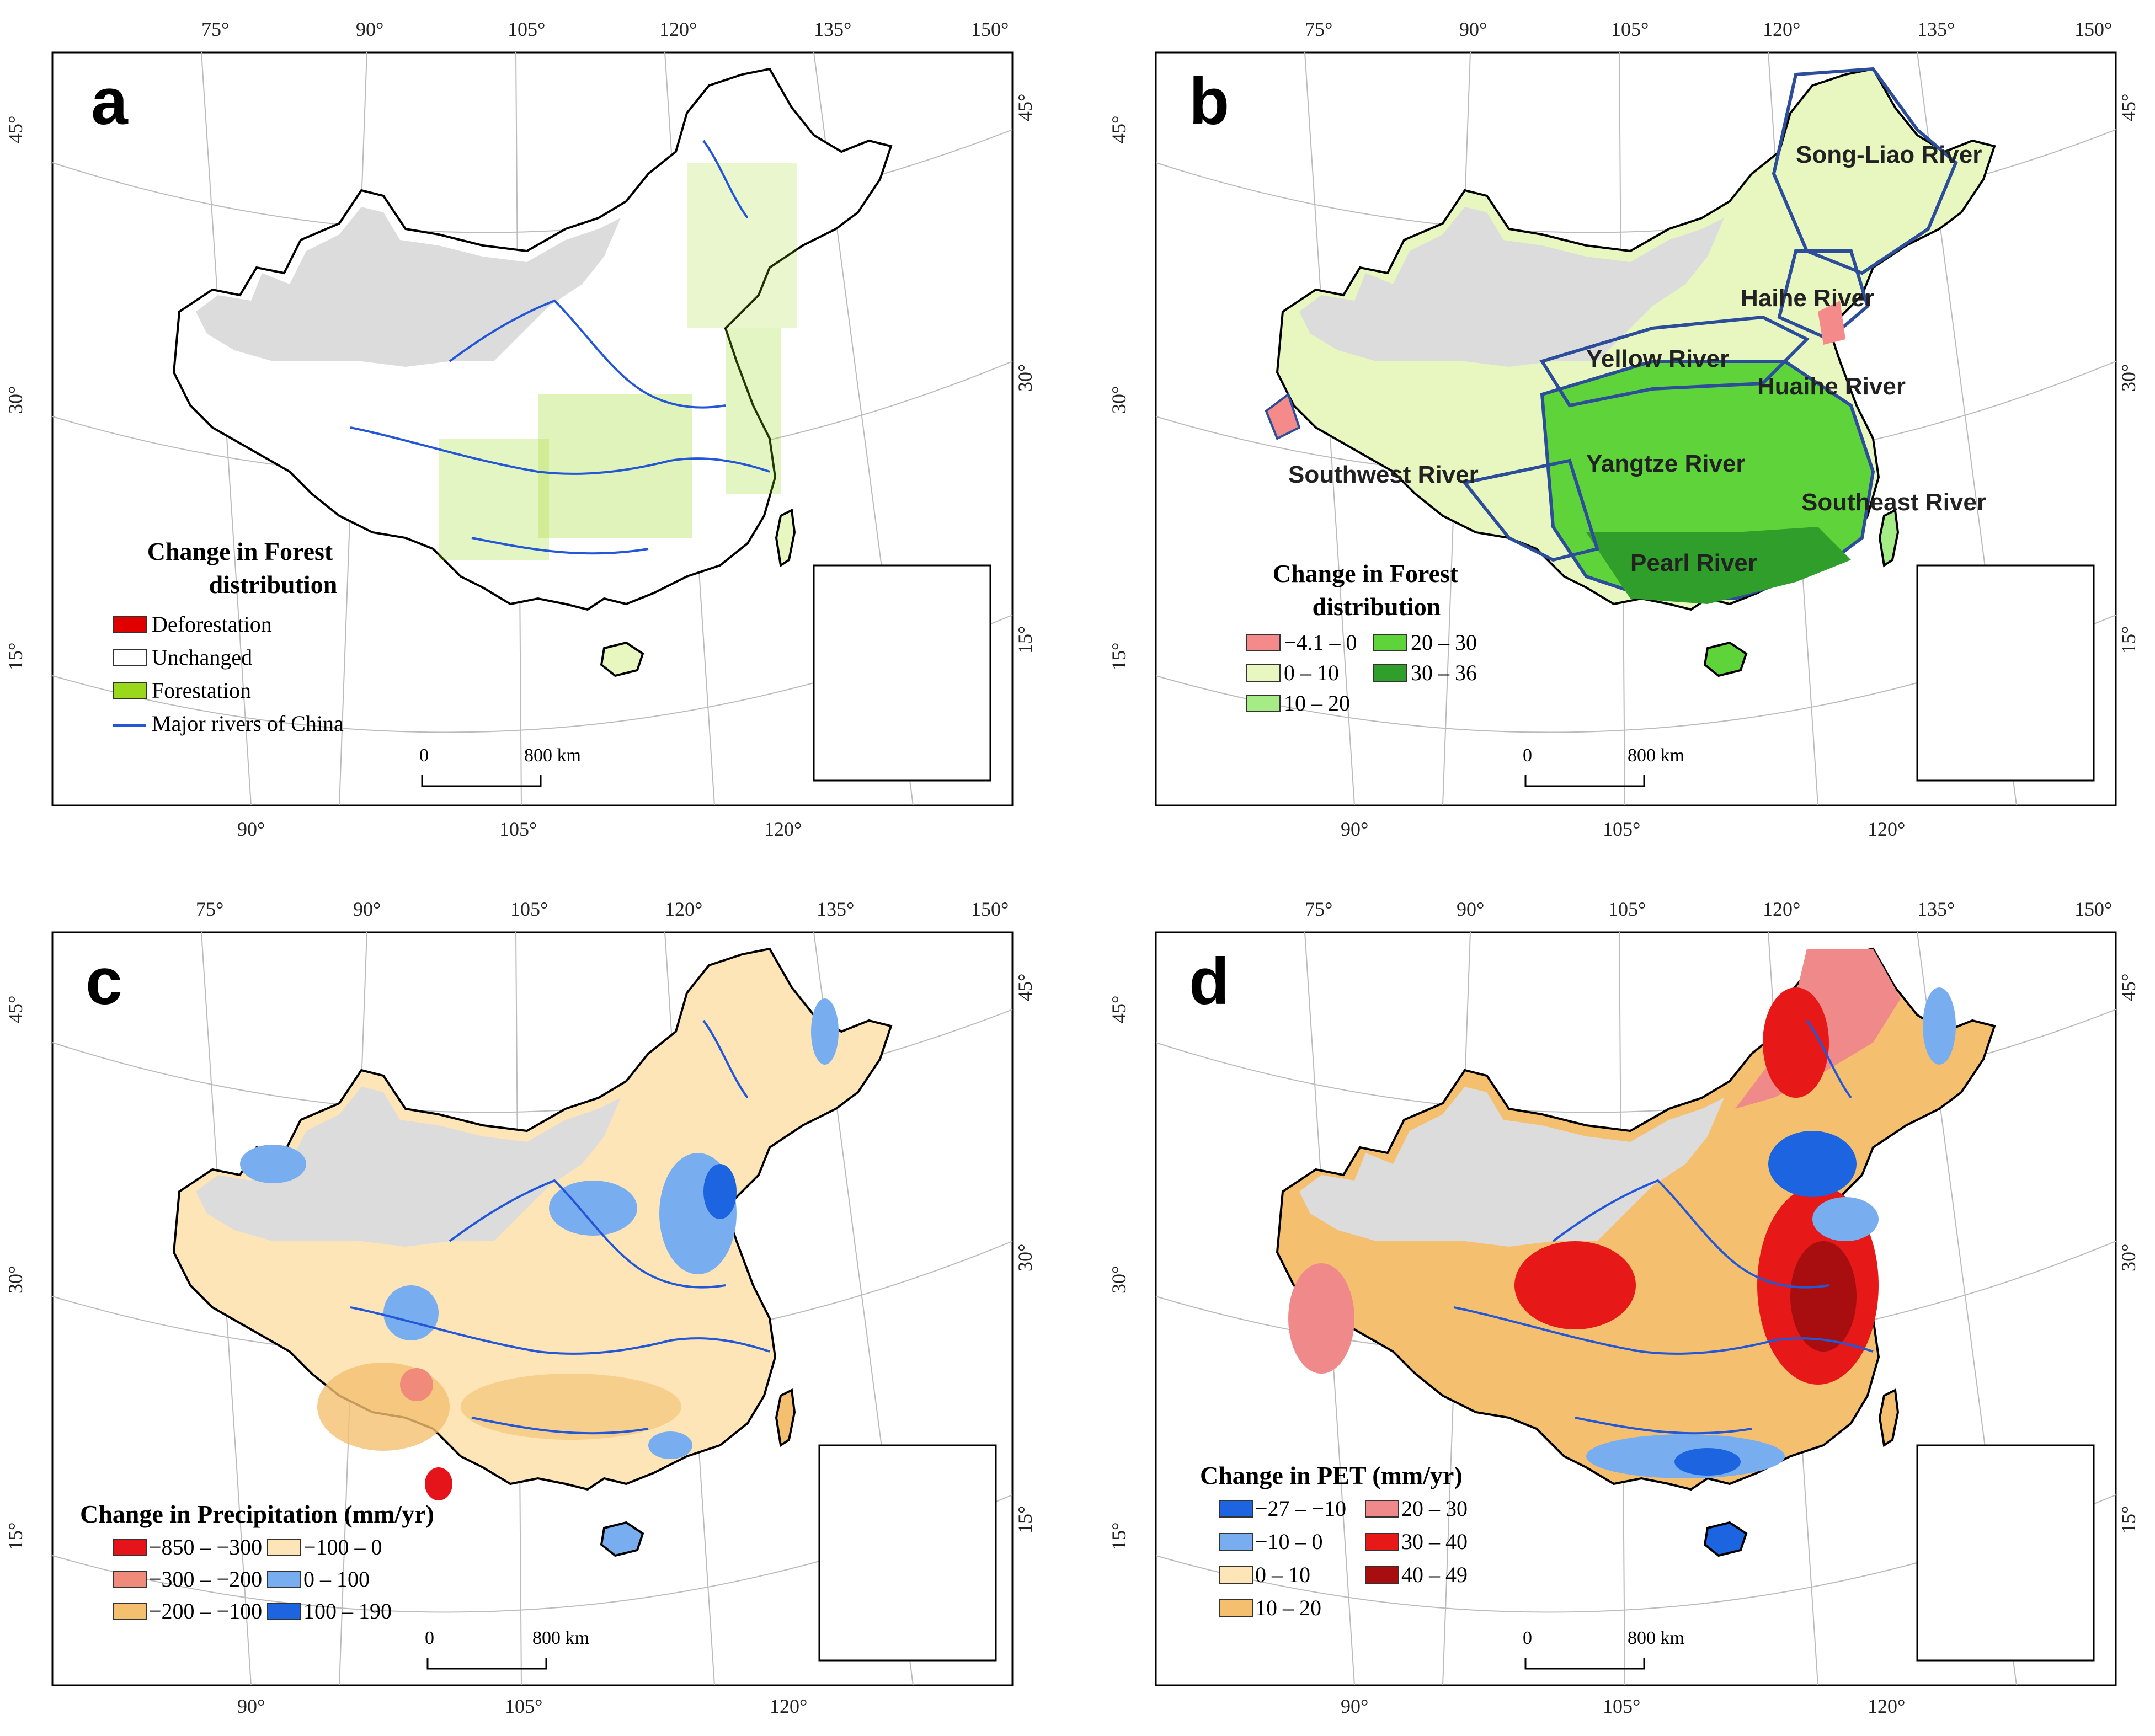 Image resolution: width=2155 pixels, height=1736 pixels. Describe the element at coordinates (205, 1611) in the screenshot. I see `legend-label-4: −200 – −100` at that location.